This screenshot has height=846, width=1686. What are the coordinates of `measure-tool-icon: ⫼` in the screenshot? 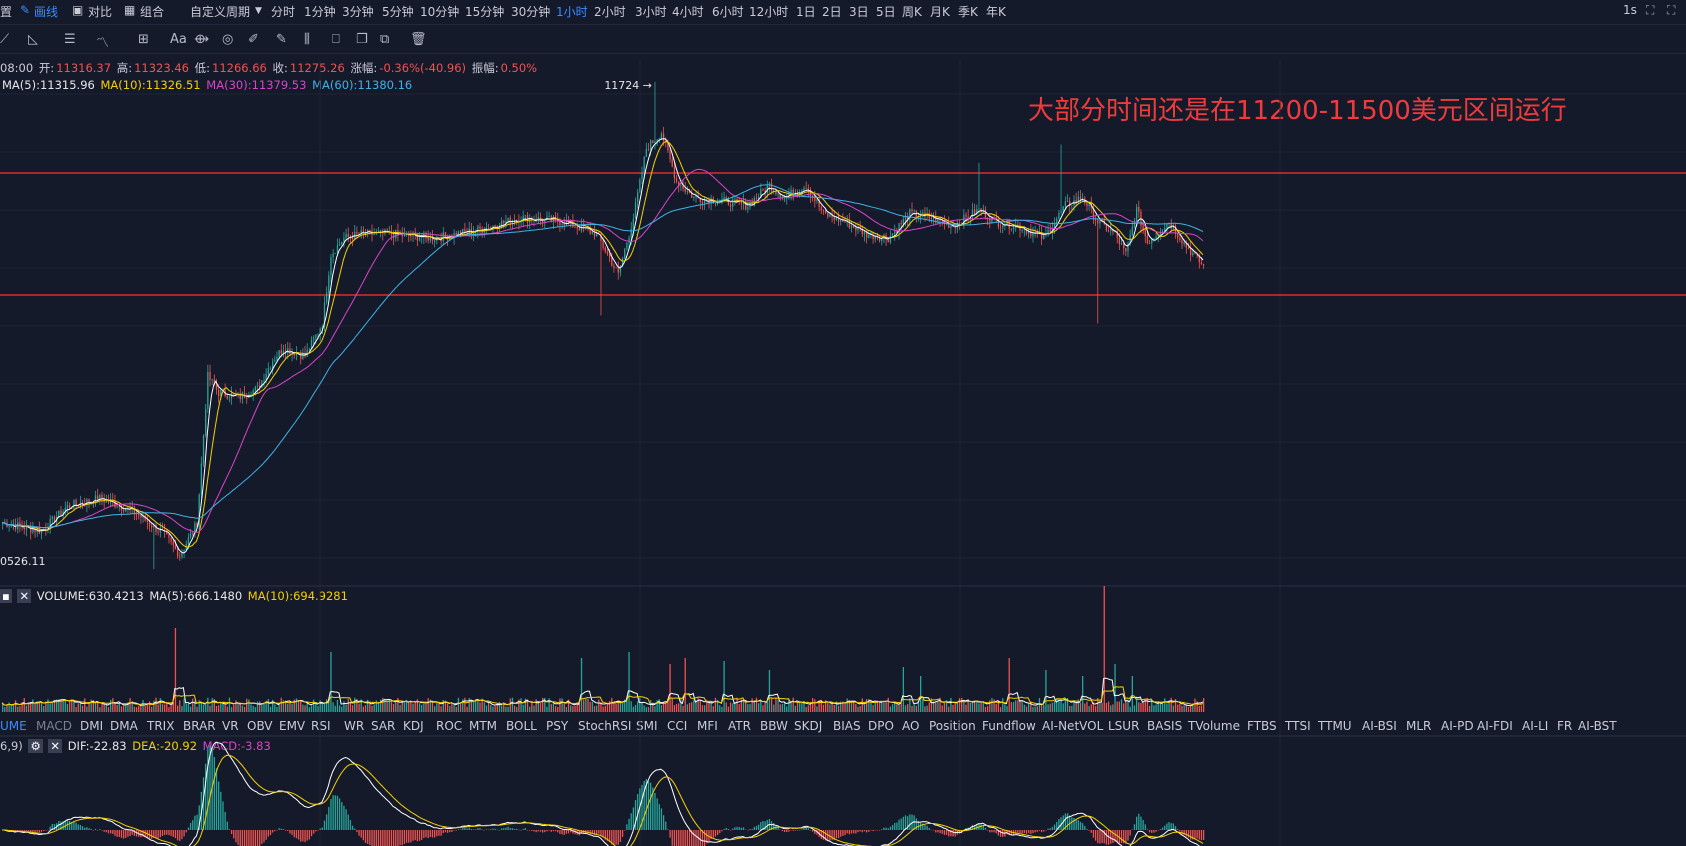 It's located at (307, 39).